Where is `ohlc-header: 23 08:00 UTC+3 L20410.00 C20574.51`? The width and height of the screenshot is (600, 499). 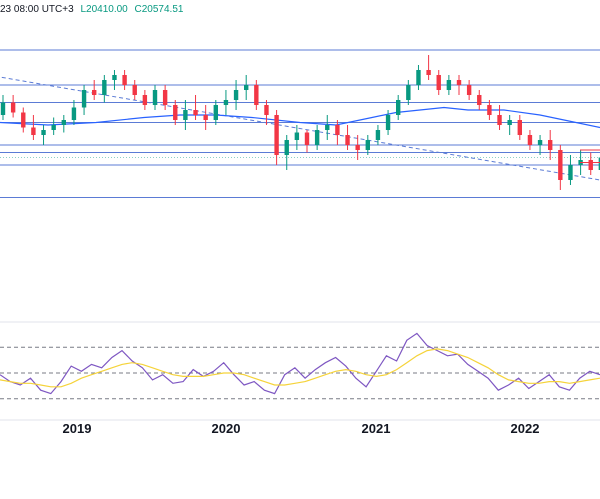
ohlc-header: 23 08:00 UTC+3 L20410.00 C20574.51 is located at coordinates (93, 10).